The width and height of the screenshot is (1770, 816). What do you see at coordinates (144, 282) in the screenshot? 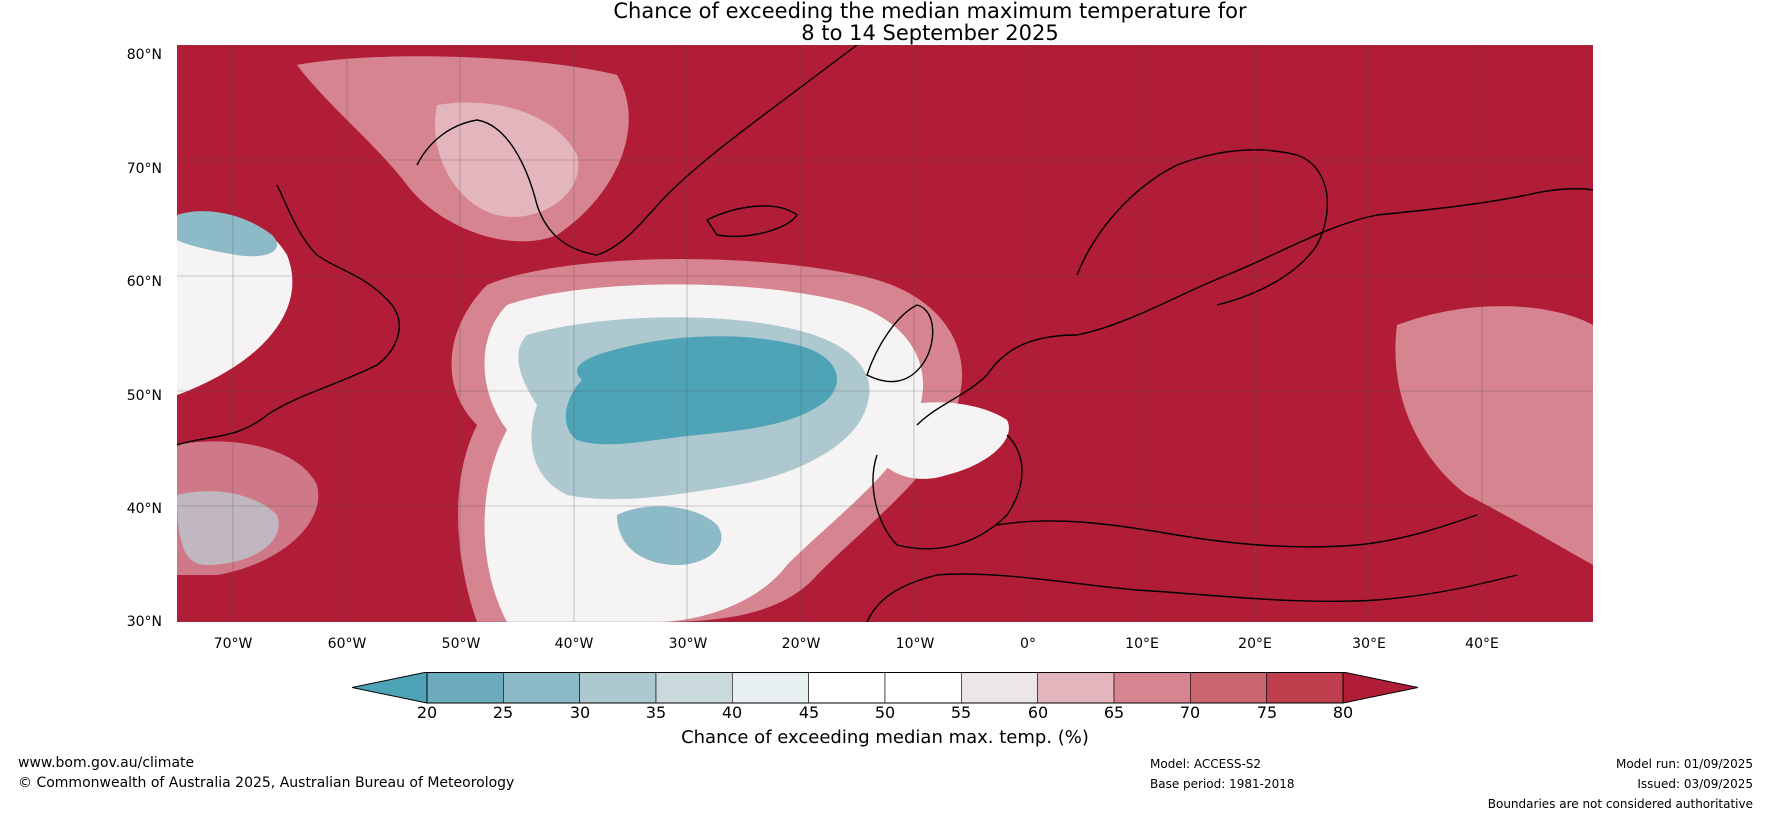
I see `latitude-label-60n: 60°N` at bounding box center [144, 282].